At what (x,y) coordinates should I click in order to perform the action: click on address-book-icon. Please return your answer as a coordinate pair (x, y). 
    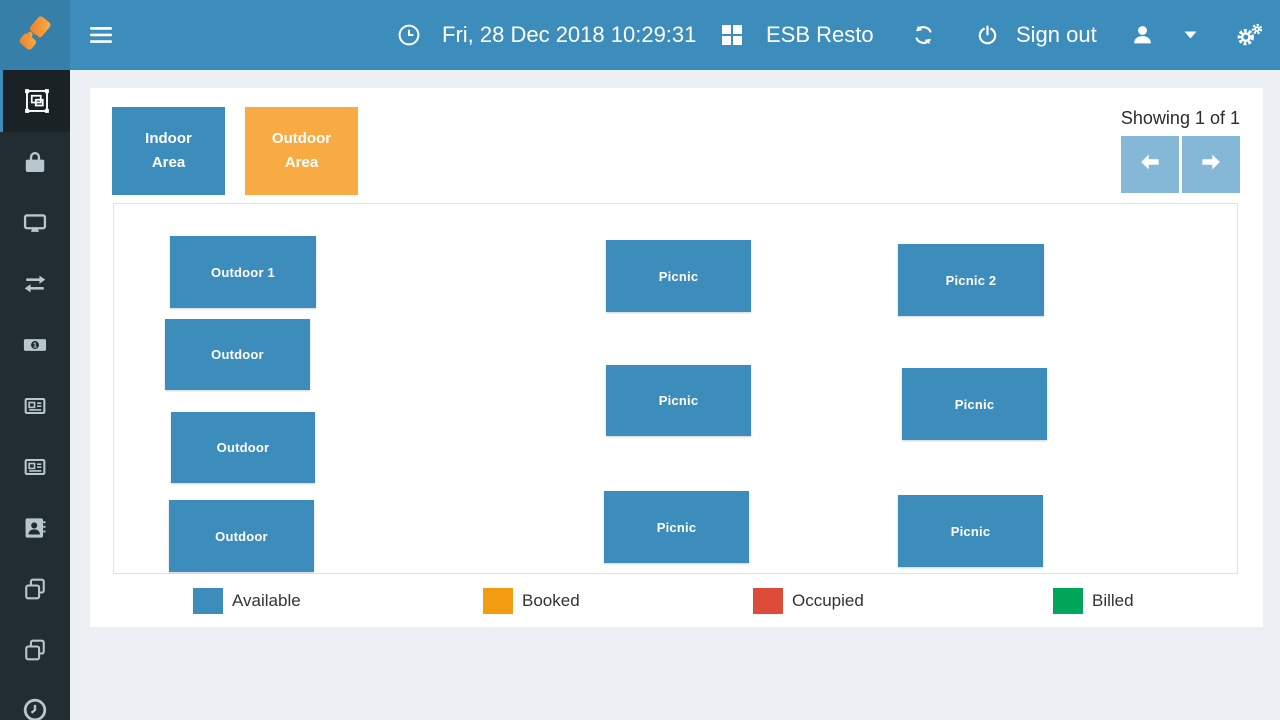
    Looking at the image, I should click on (35, 528).